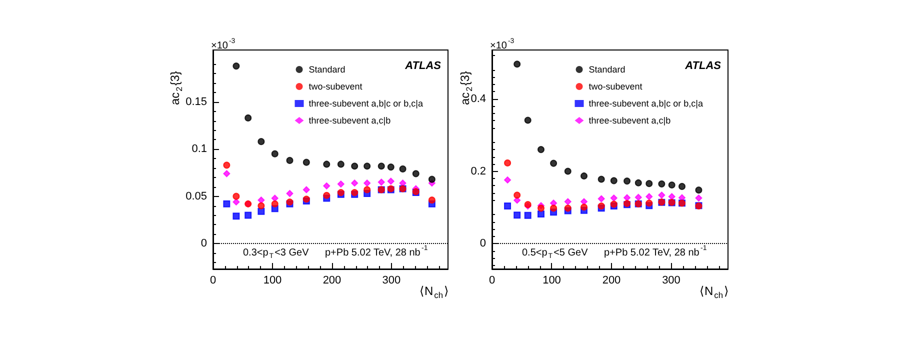 The image size is (900, 346). Describe the element at coordinates (196, 102) in the screenshot. I see `y-tick-label: 0.15` at that location.